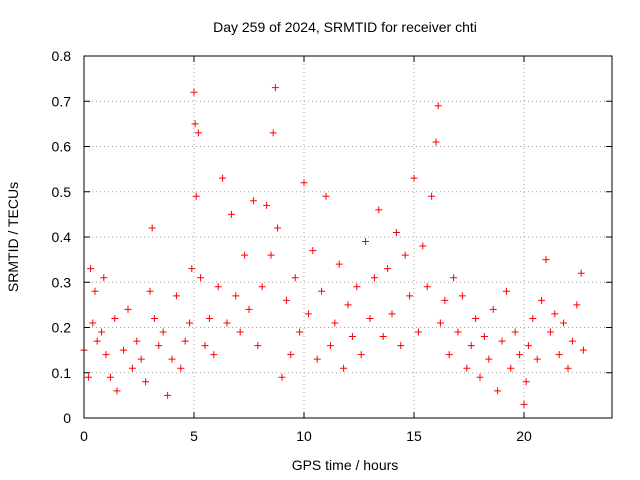  Describe the element at coordinates (62, 328) in the screenshot. I see `y-tick-label: 0.2` at that location.